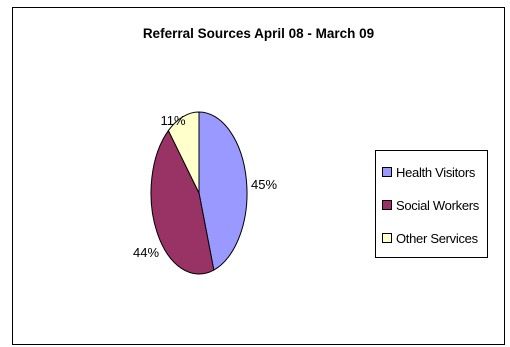  Describe the element at coordinates (182, 202) in the screenshot. I see `pie-slice-social-workers` at that location.